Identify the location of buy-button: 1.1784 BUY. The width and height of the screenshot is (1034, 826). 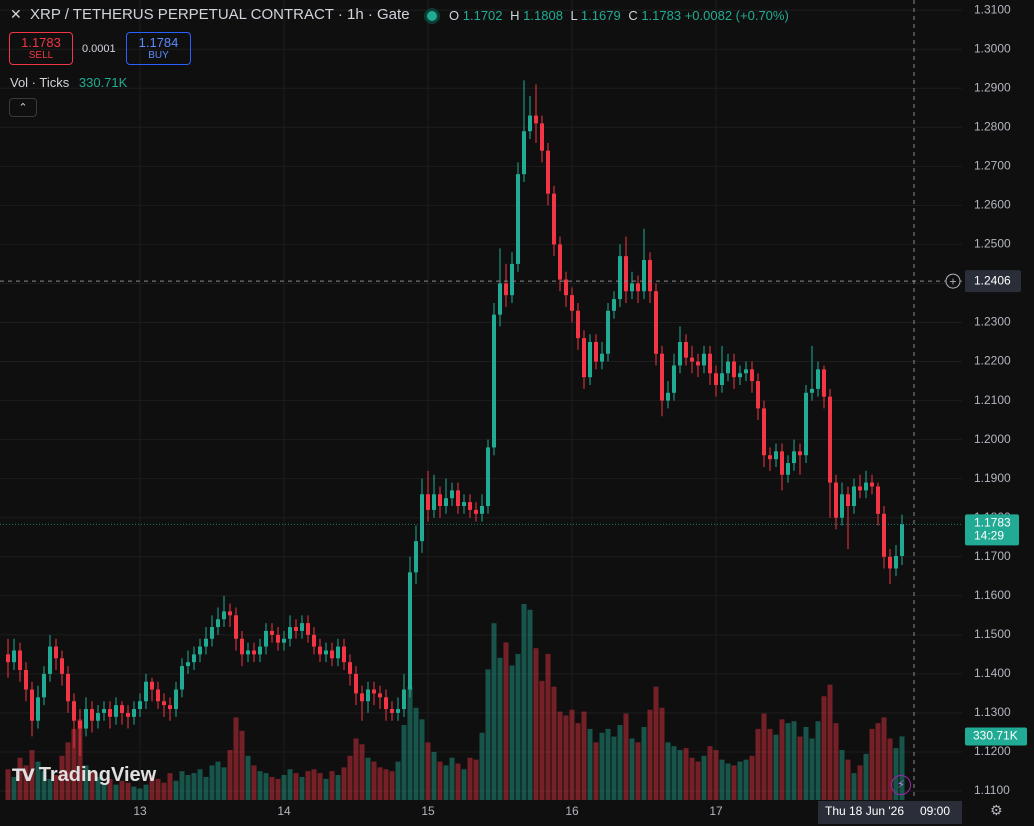
(158, 48).